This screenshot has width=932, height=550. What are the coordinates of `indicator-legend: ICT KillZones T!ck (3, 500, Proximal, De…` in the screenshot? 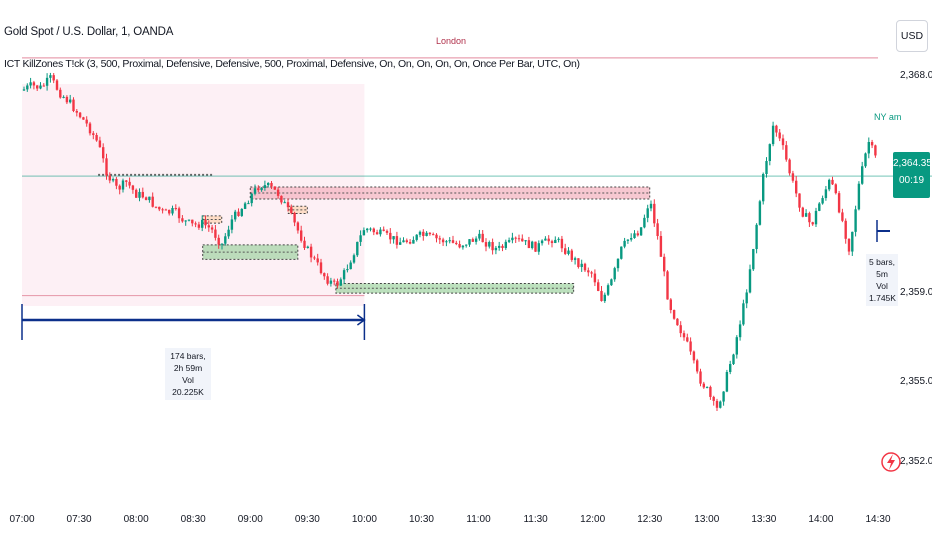 It's located at (292, 64).